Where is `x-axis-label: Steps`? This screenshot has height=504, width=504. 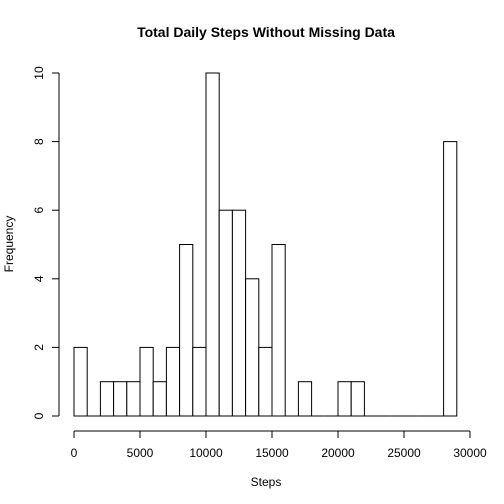
x-axis-label: Steps is located at coordinates (266, 482).